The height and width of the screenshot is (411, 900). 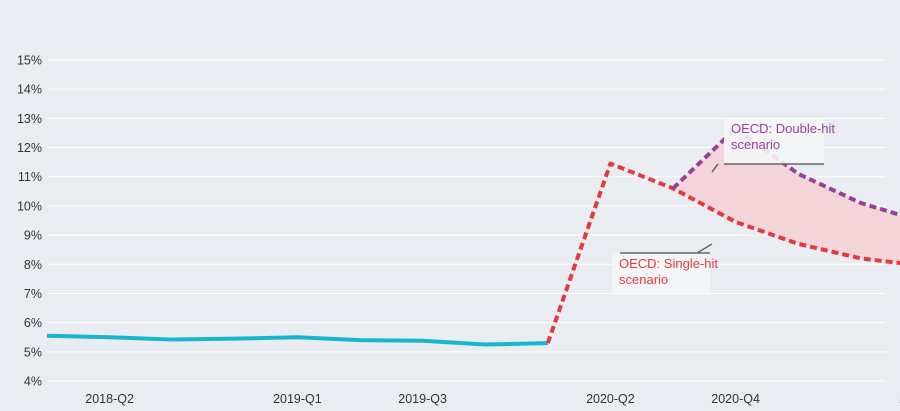 What do you see at coordinates (29, 206) in the screenshot?
I see `y-tick-label: 10%` at bounding box center [29, 206].